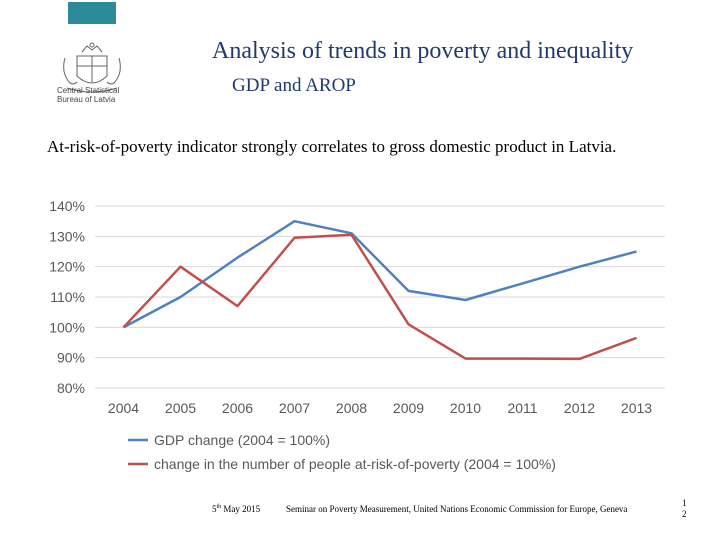  Describe the element at coordinates (71, 388) in the screenshot. I see `y-tick-label: 80%` at that location.